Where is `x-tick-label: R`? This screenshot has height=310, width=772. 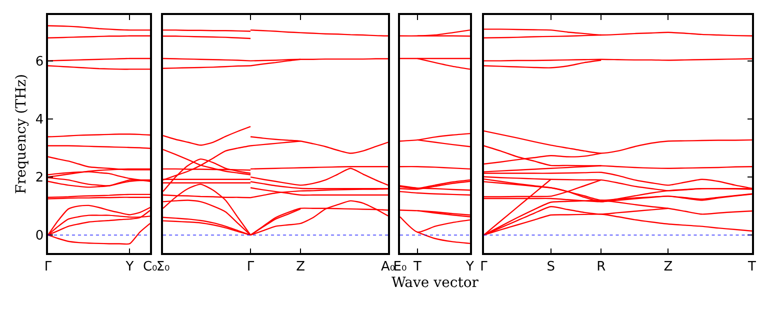
x-tick-label: R is located at coordinates (601, 266).